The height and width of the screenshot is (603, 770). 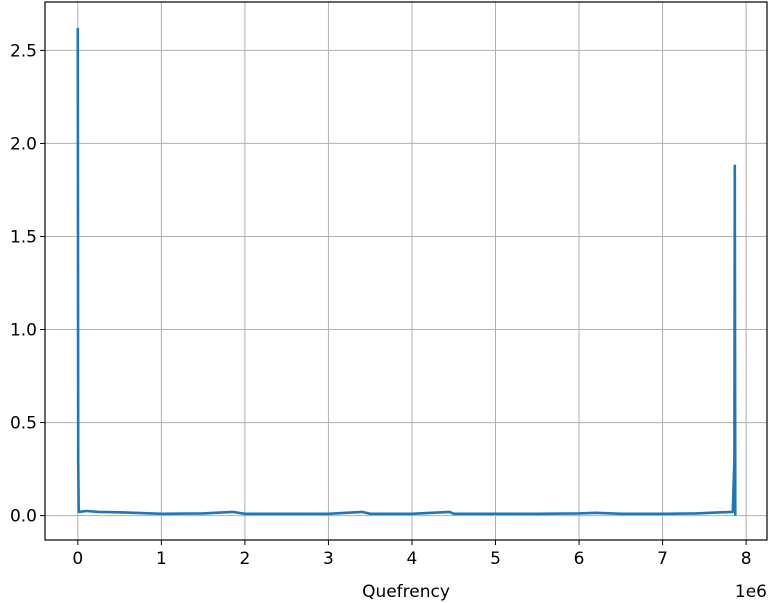 I want to click on x-tick-label: 4, so click(x=412, y=559).